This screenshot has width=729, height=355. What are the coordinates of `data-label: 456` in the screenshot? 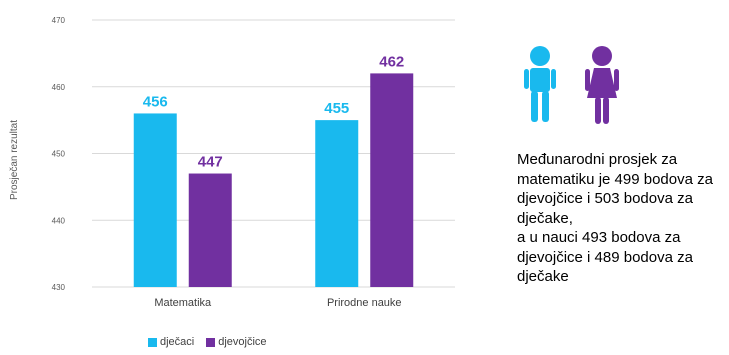 It's located at (155, 101).